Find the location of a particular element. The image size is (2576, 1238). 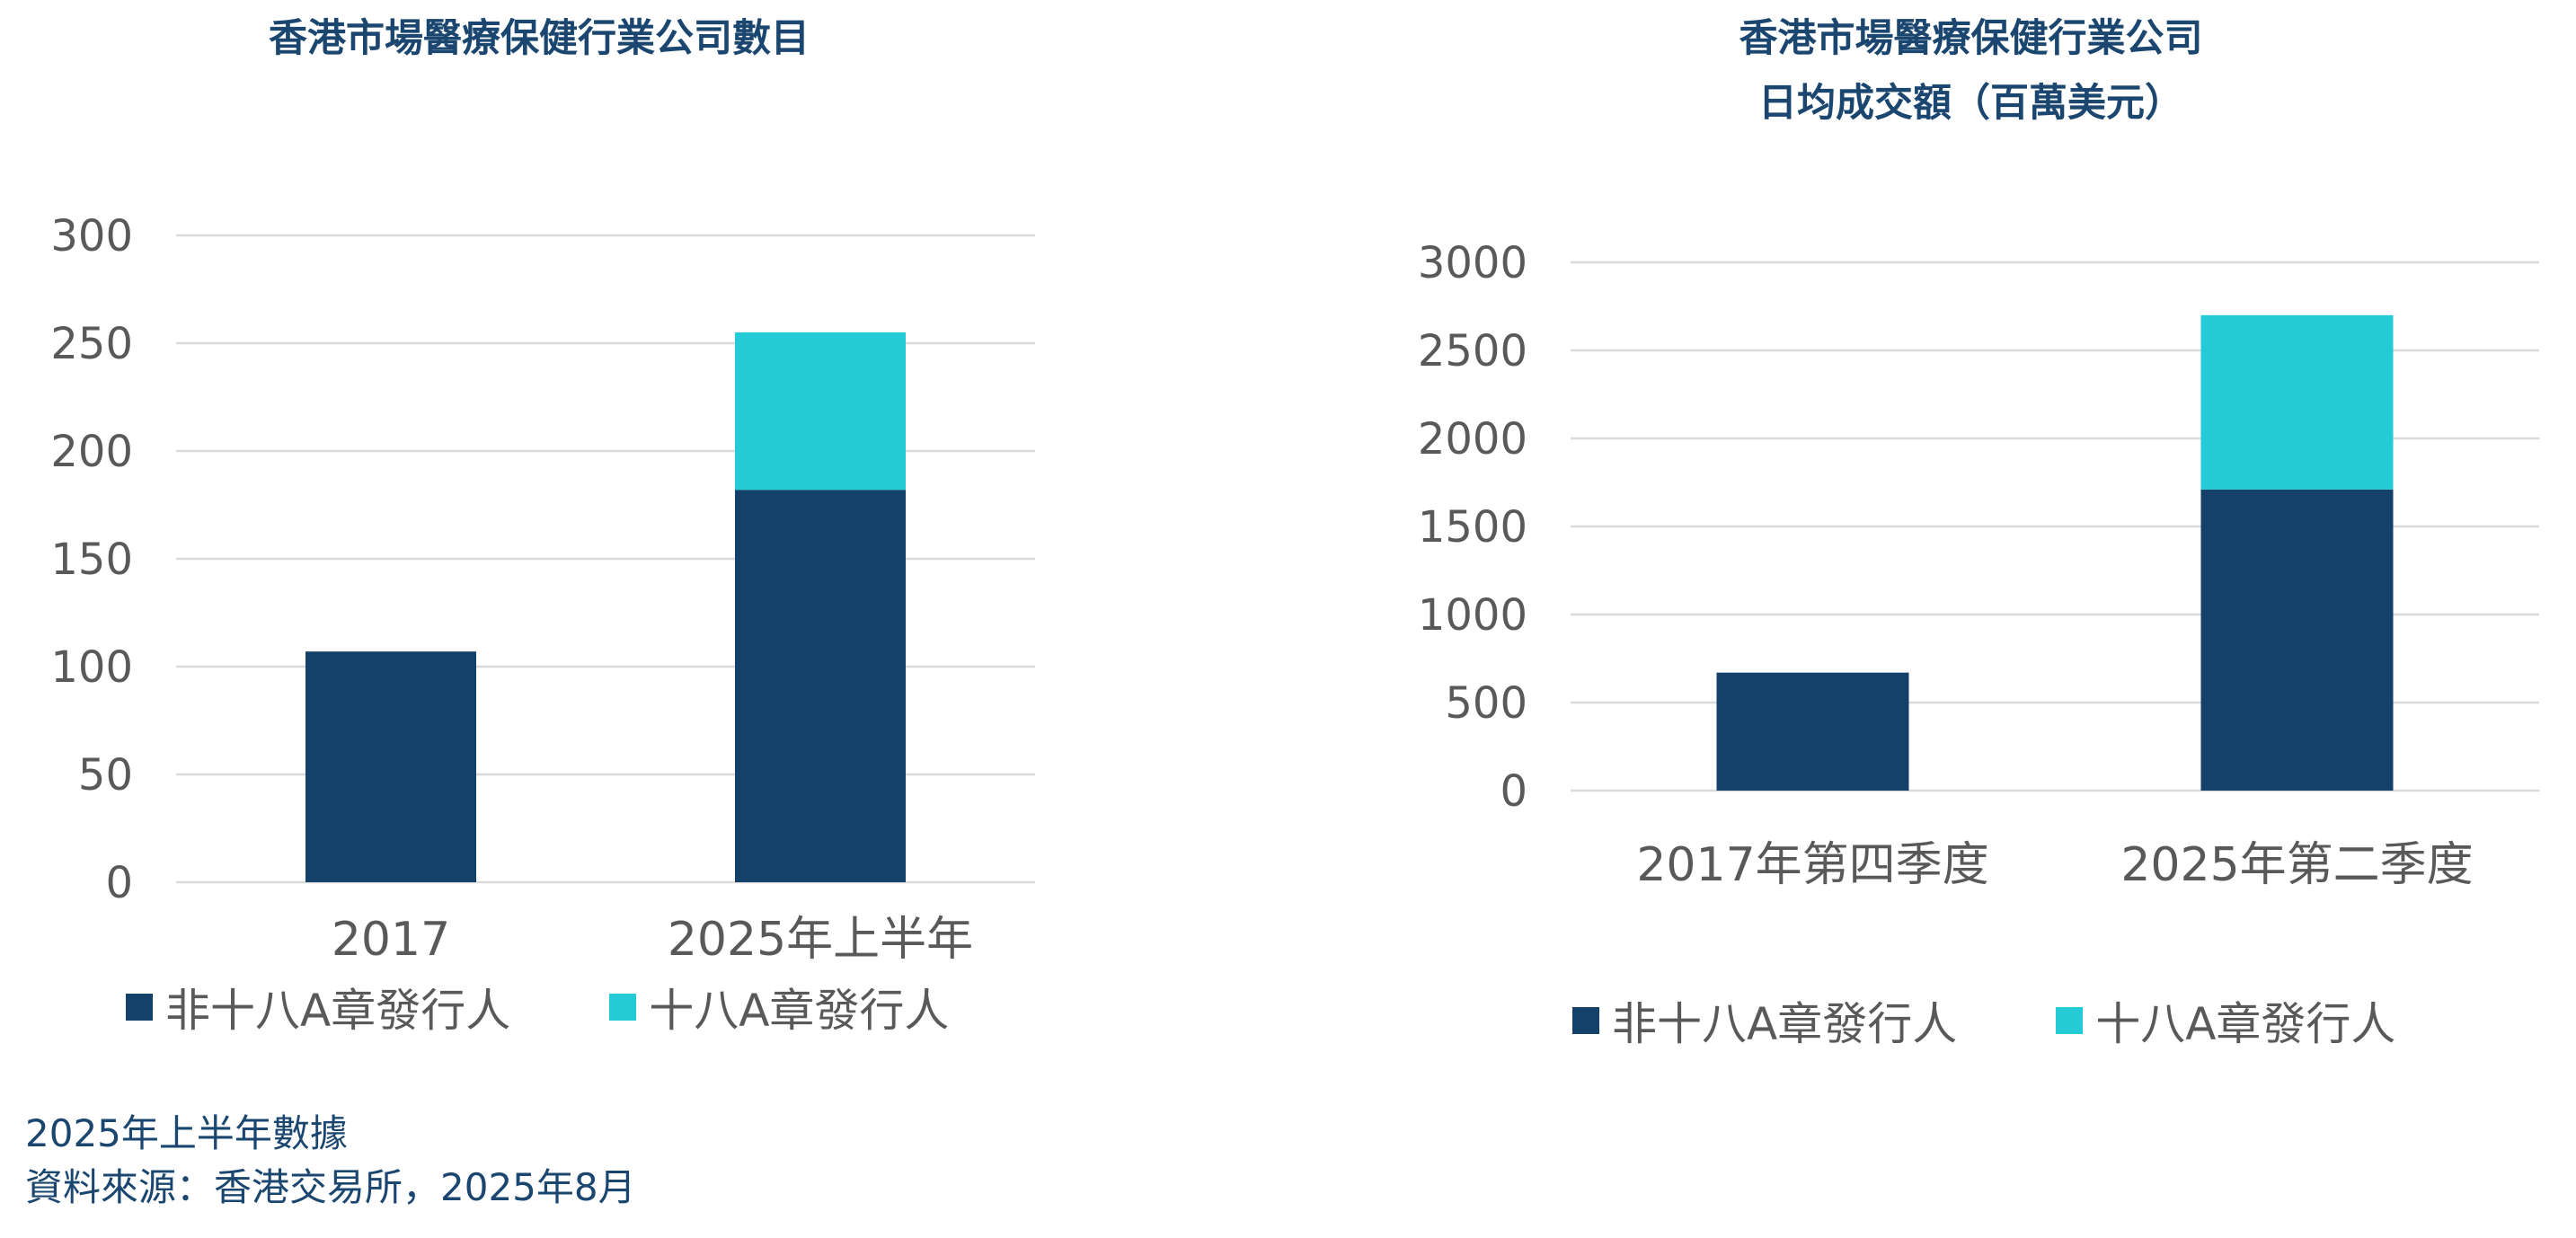

y-tick-label: 500 is located at coordinates (1486, 703).